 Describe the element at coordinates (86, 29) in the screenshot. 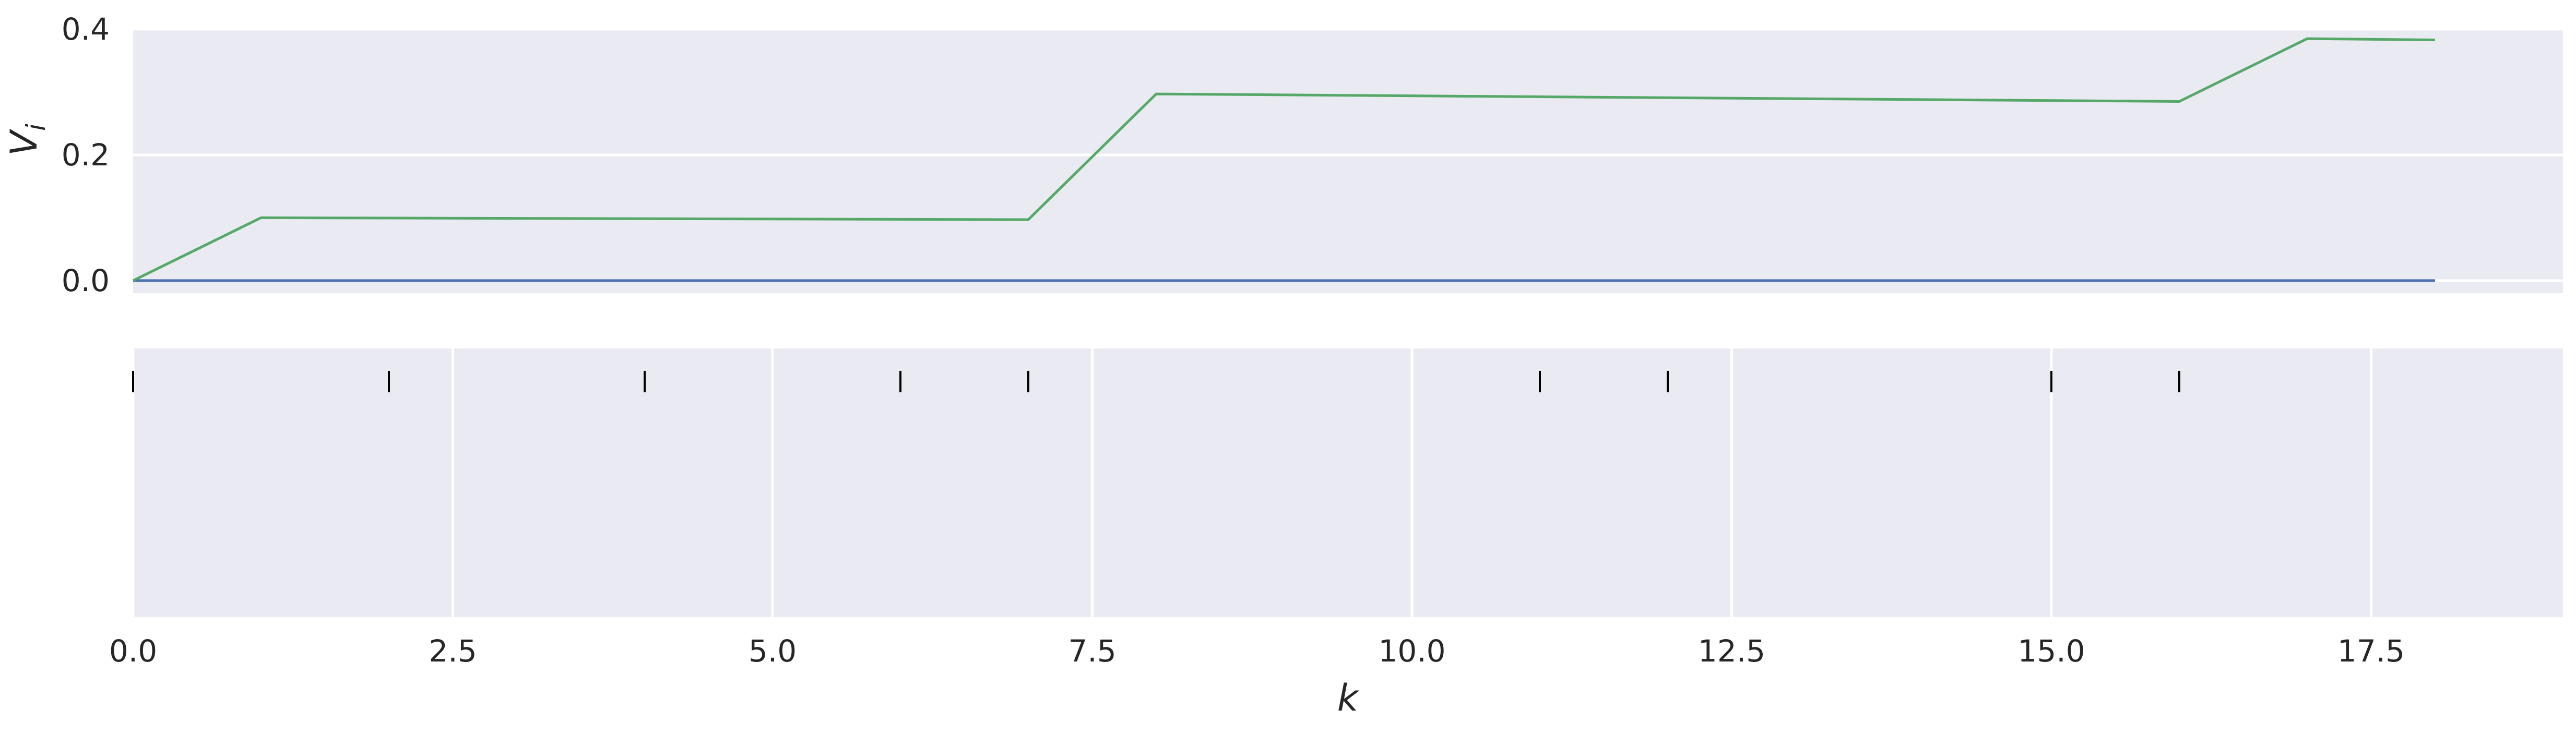

I see `y-tick-label: 0.4` at that location.